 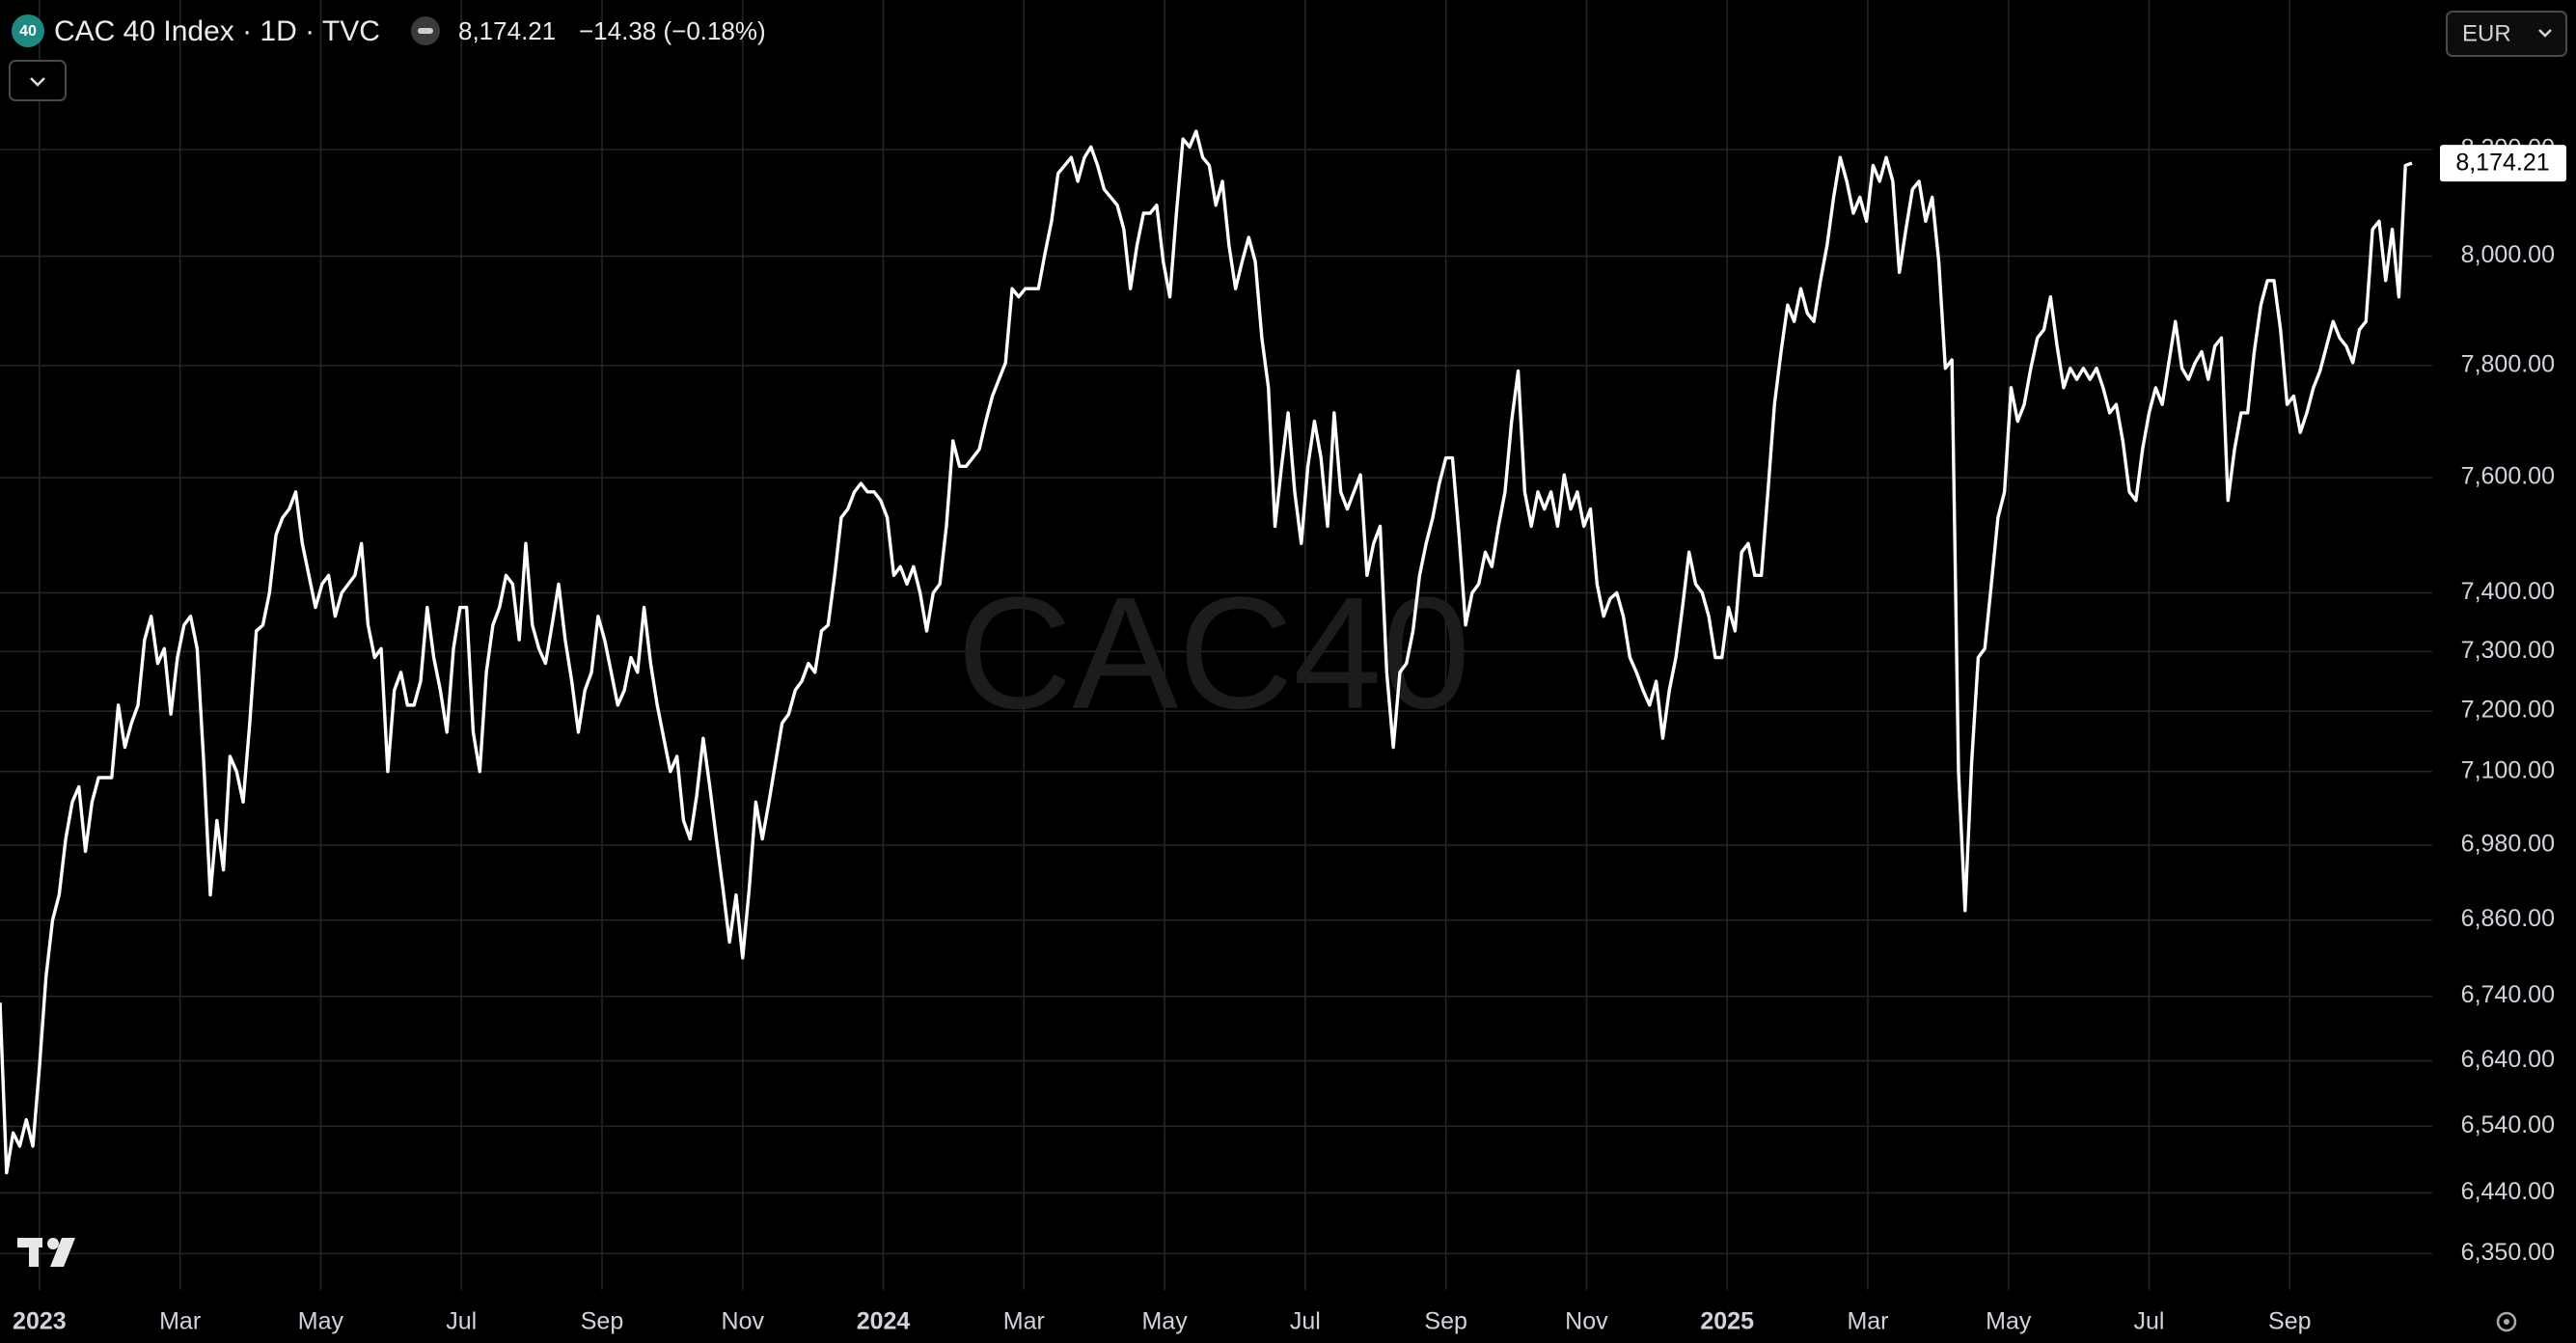 I want to click on chart-title: CAC 40 Index · 1D · TVC, so click(x=217, y=31).